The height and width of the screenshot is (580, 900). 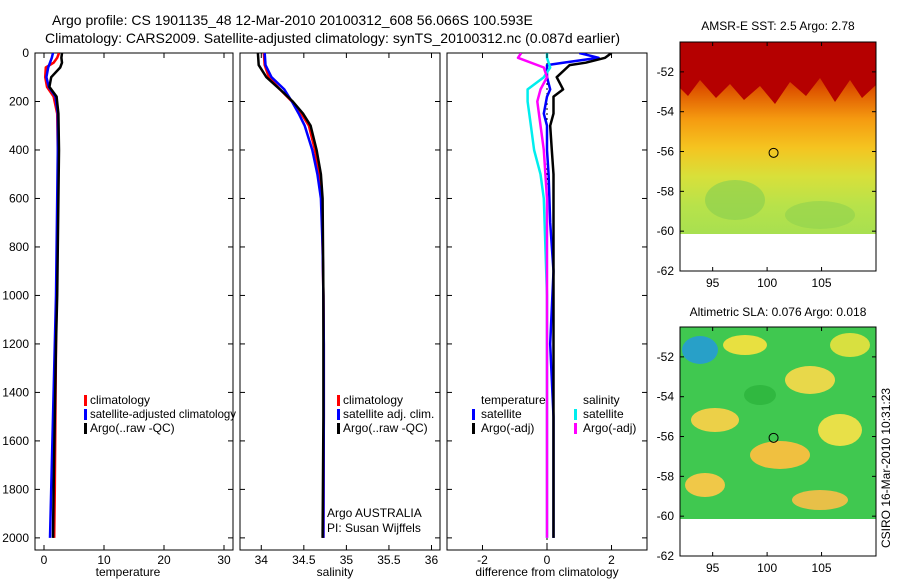 What do you see at coordinates (347, 560) in the screenshot?
I see `salinity-x-tick-label: 35` at bounding box center [347, 560].